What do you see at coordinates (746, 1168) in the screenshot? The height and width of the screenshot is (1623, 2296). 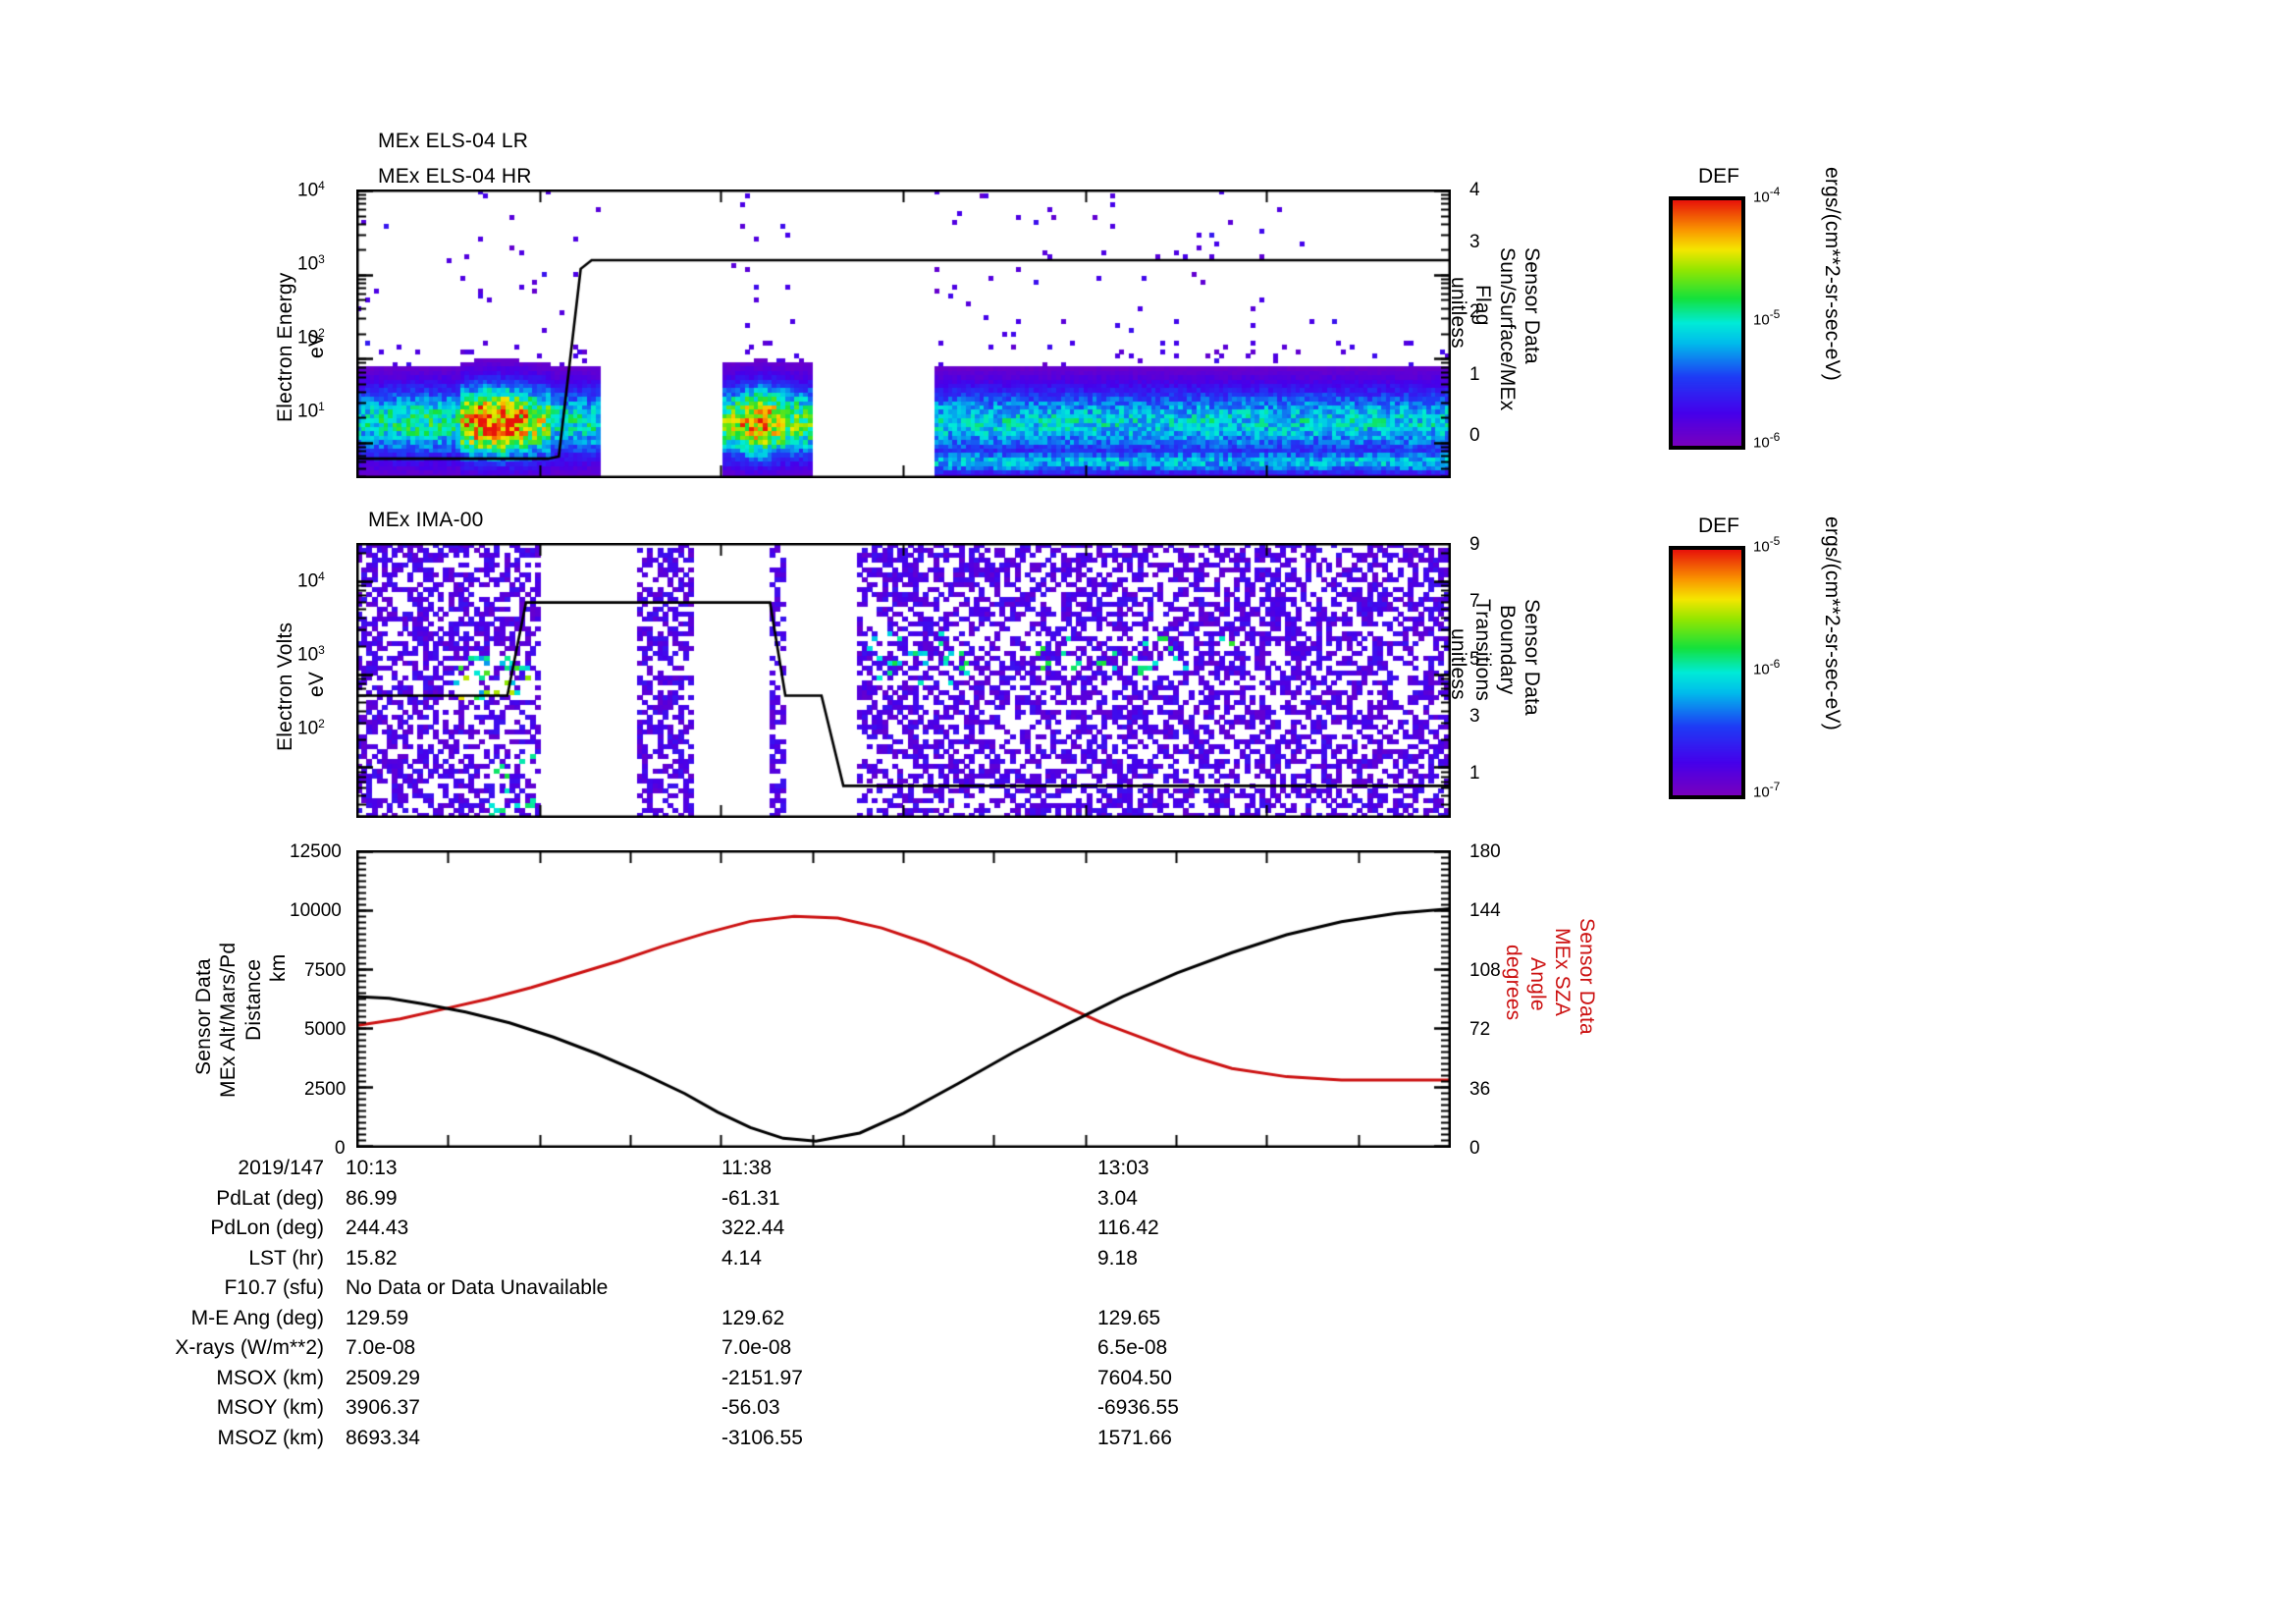 I see `table-cell: 11:38` at bounding box center [746, 1168].